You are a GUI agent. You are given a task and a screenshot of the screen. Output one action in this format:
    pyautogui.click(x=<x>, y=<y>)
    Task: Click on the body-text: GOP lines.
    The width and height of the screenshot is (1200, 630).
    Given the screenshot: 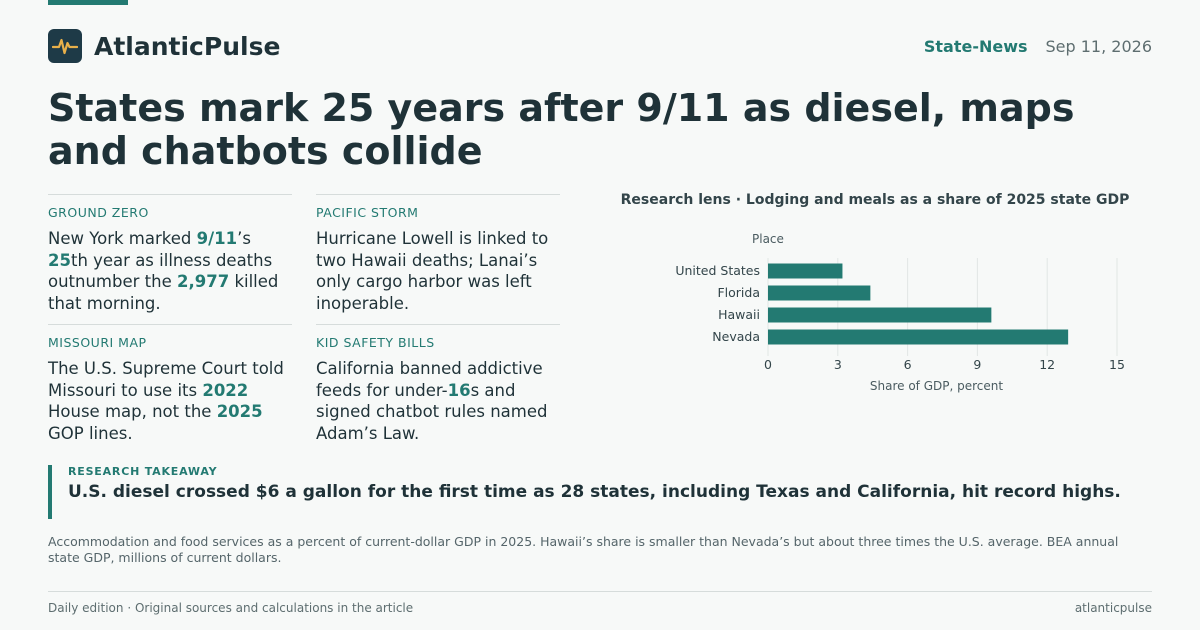 What is the action you would take?
    pyautogui.click(x=90, y=433)
    